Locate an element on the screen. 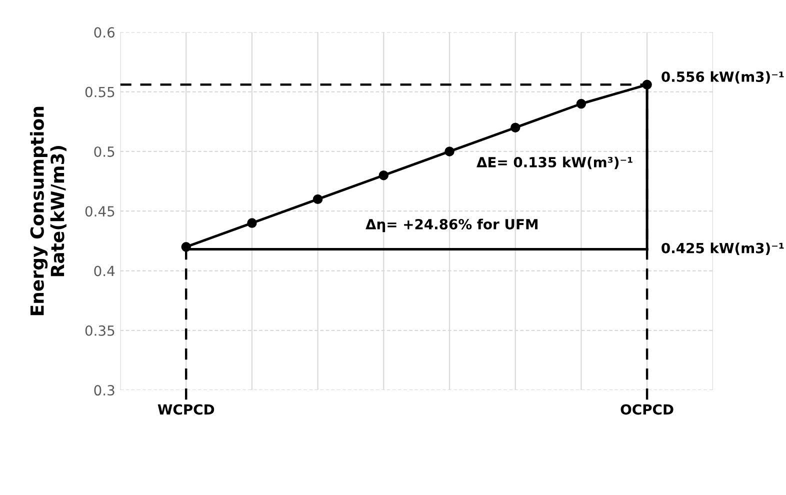  y-tick-label: 0.6 is located at coordinates (104, 32).